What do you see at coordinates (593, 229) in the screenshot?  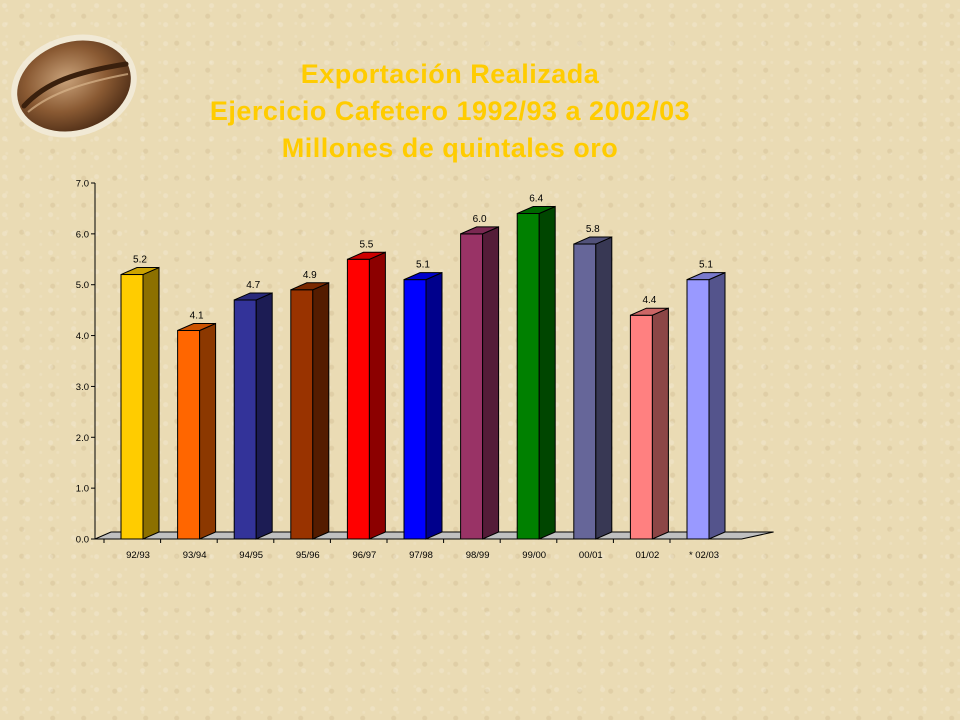 I see `data-label: 5.8` at bounding box center [593, 229].